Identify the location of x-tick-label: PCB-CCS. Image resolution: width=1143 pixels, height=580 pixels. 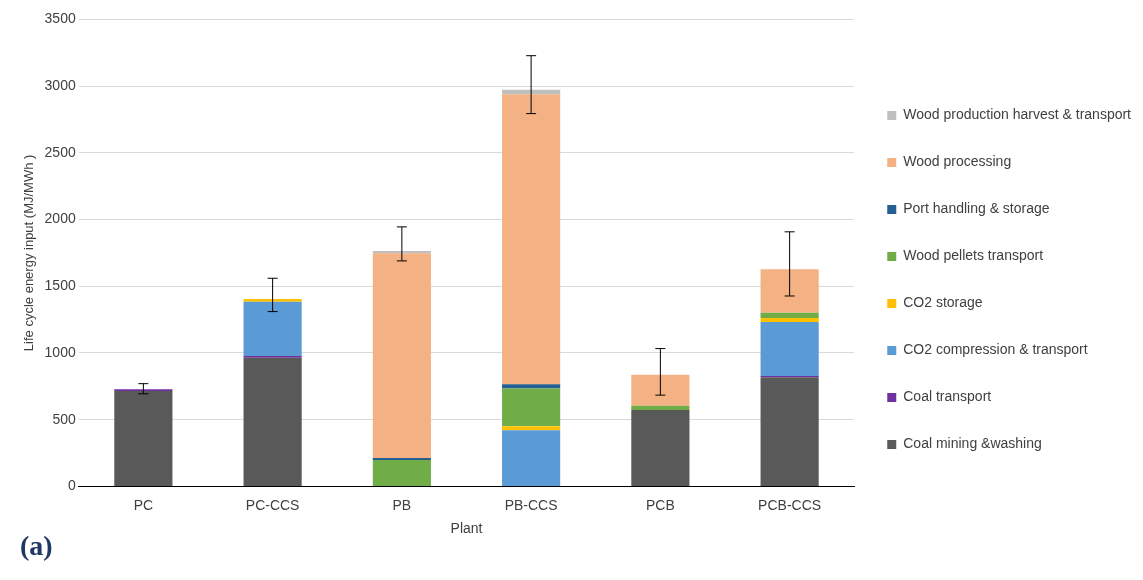
(790, 504).